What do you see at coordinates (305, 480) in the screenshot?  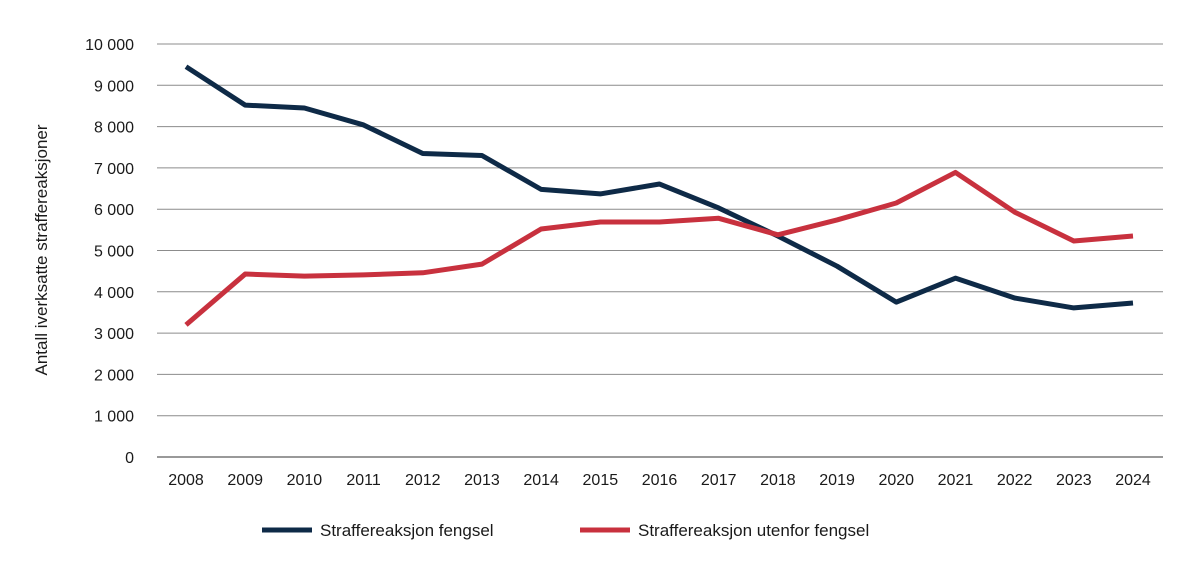 I see `x-tick-label: 2010` at bounding box center [305, 480].